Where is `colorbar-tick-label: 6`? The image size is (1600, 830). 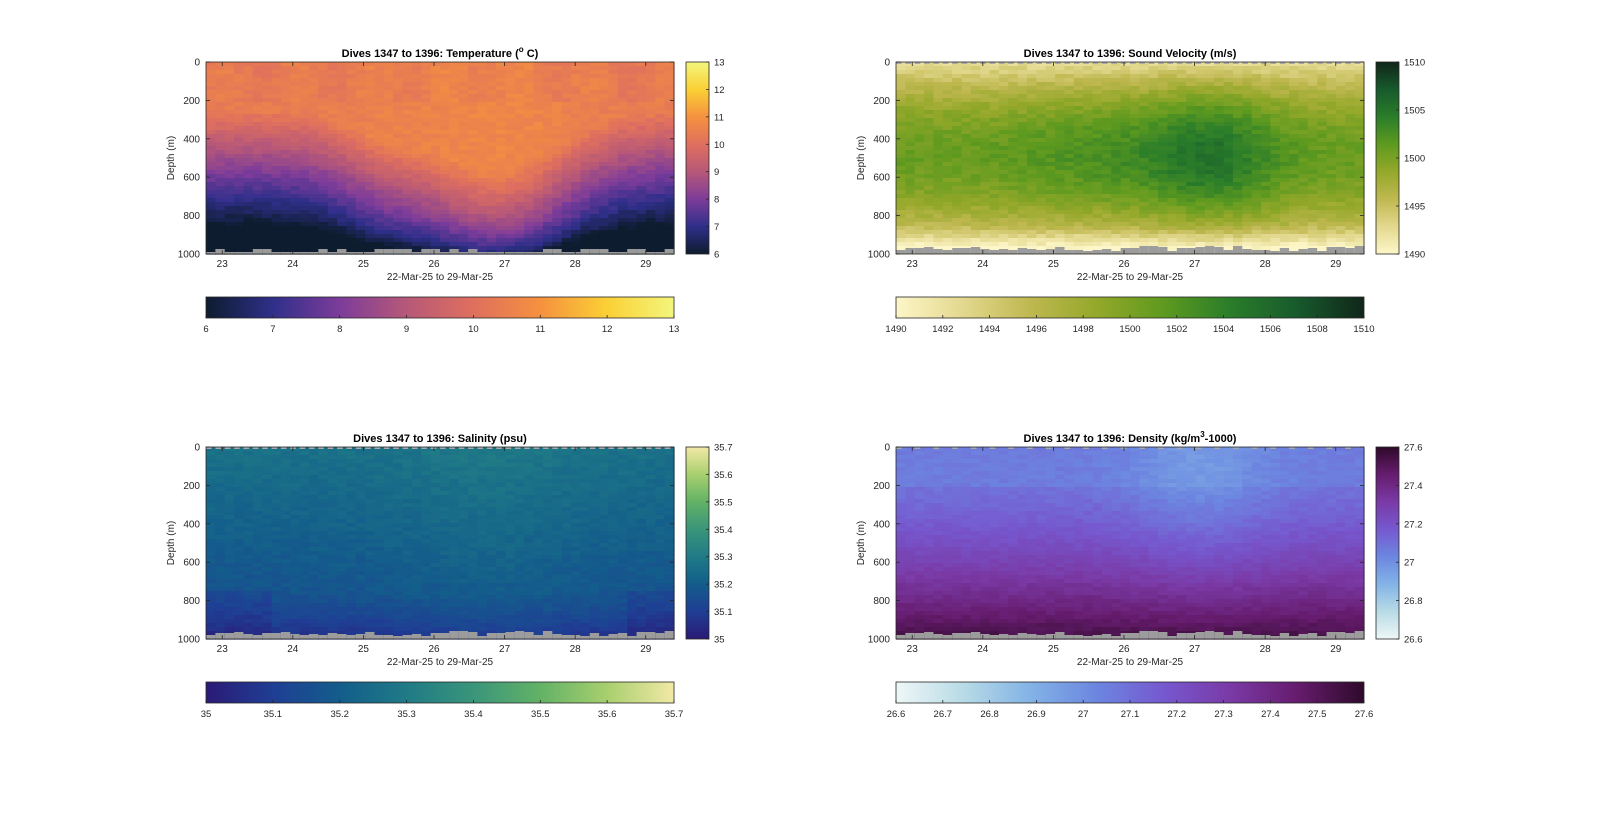 colorbar-tick-label: 6 is located at coordinates (716, 255).